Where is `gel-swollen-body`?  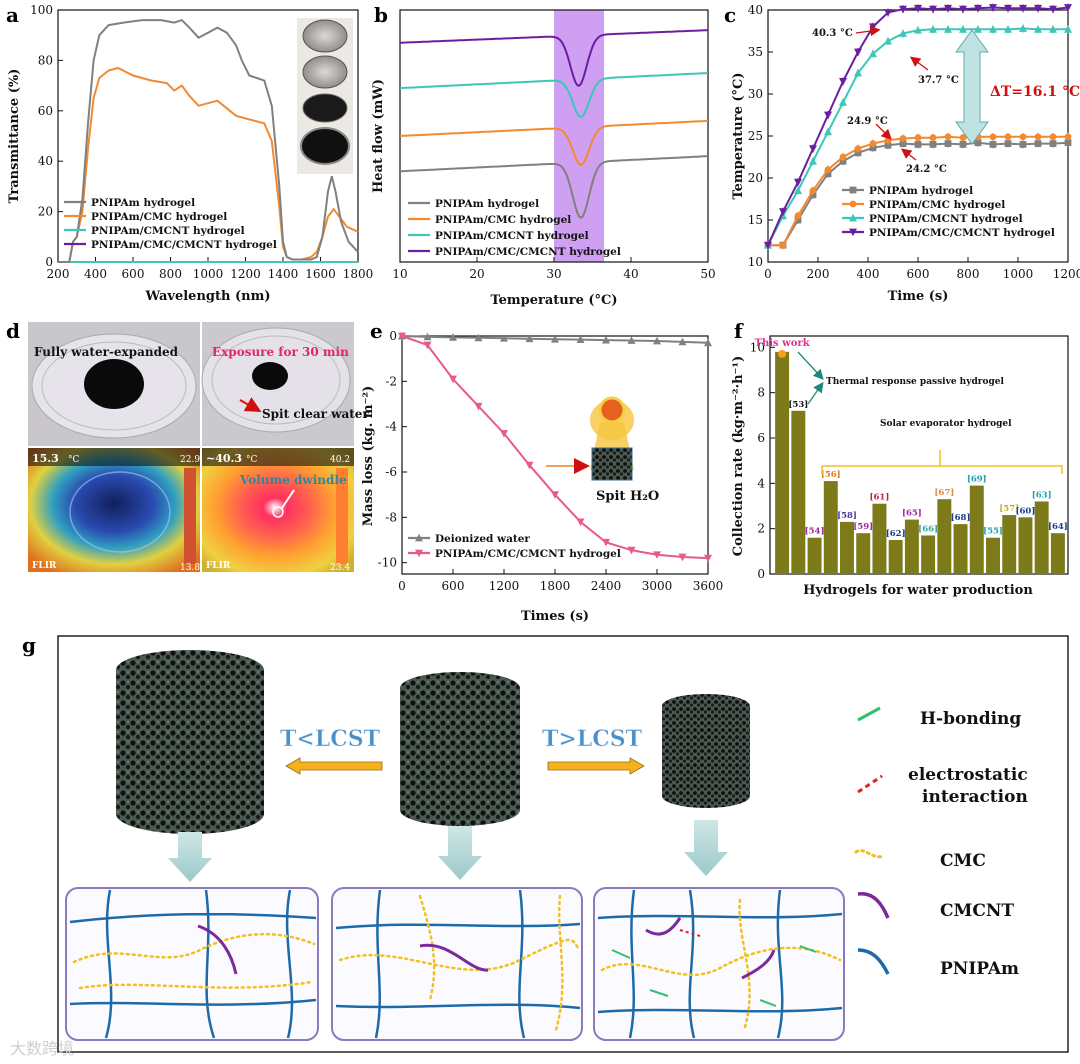
gel-swollen-body is located at coordinates (190, 742).